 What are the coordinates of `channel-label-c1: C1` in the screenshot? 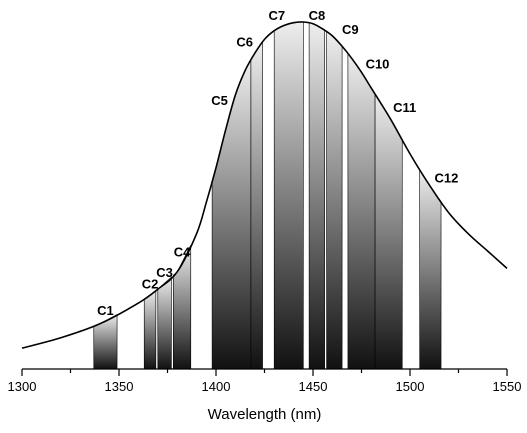 It's located at (105, 310).